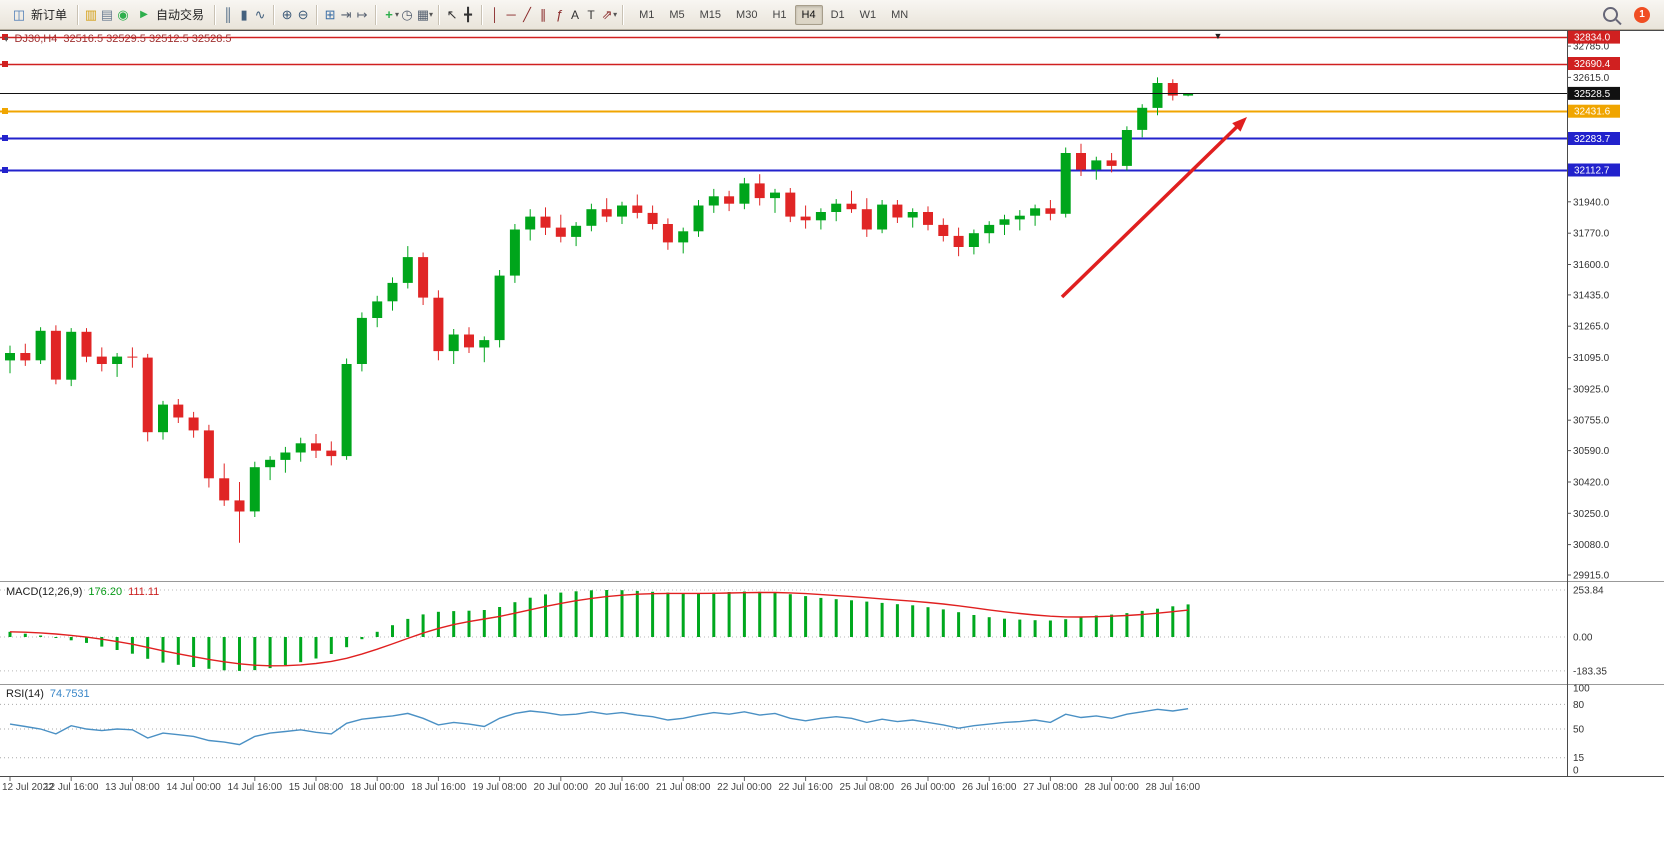 This screenshot has width=1664, height=844. What do you see at coordinates (397, 14) in the screenshot?
I see `indicators-caret-icon: ▾` at bounding box center [397, 14].